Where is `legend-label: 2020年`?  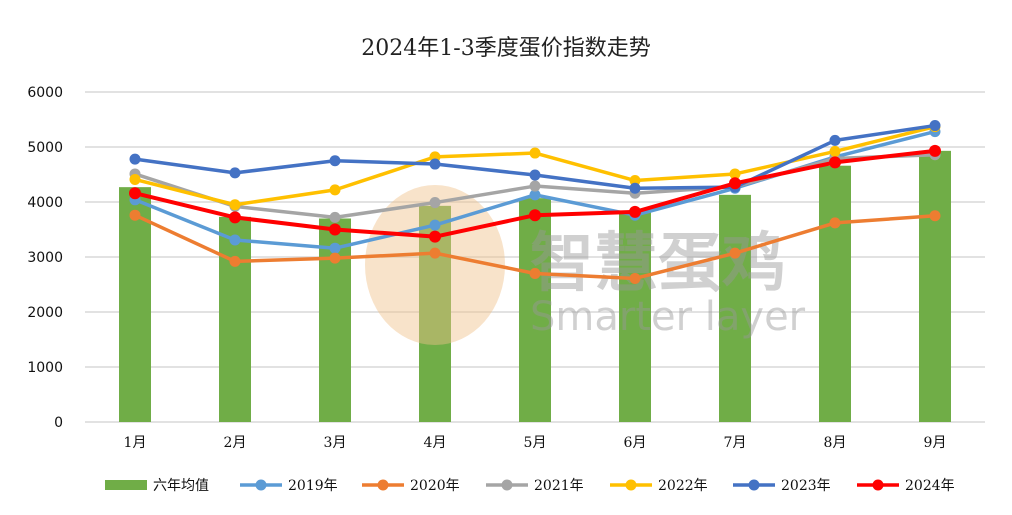
legend-label: 2020年 is located at coordinates (435, 486).